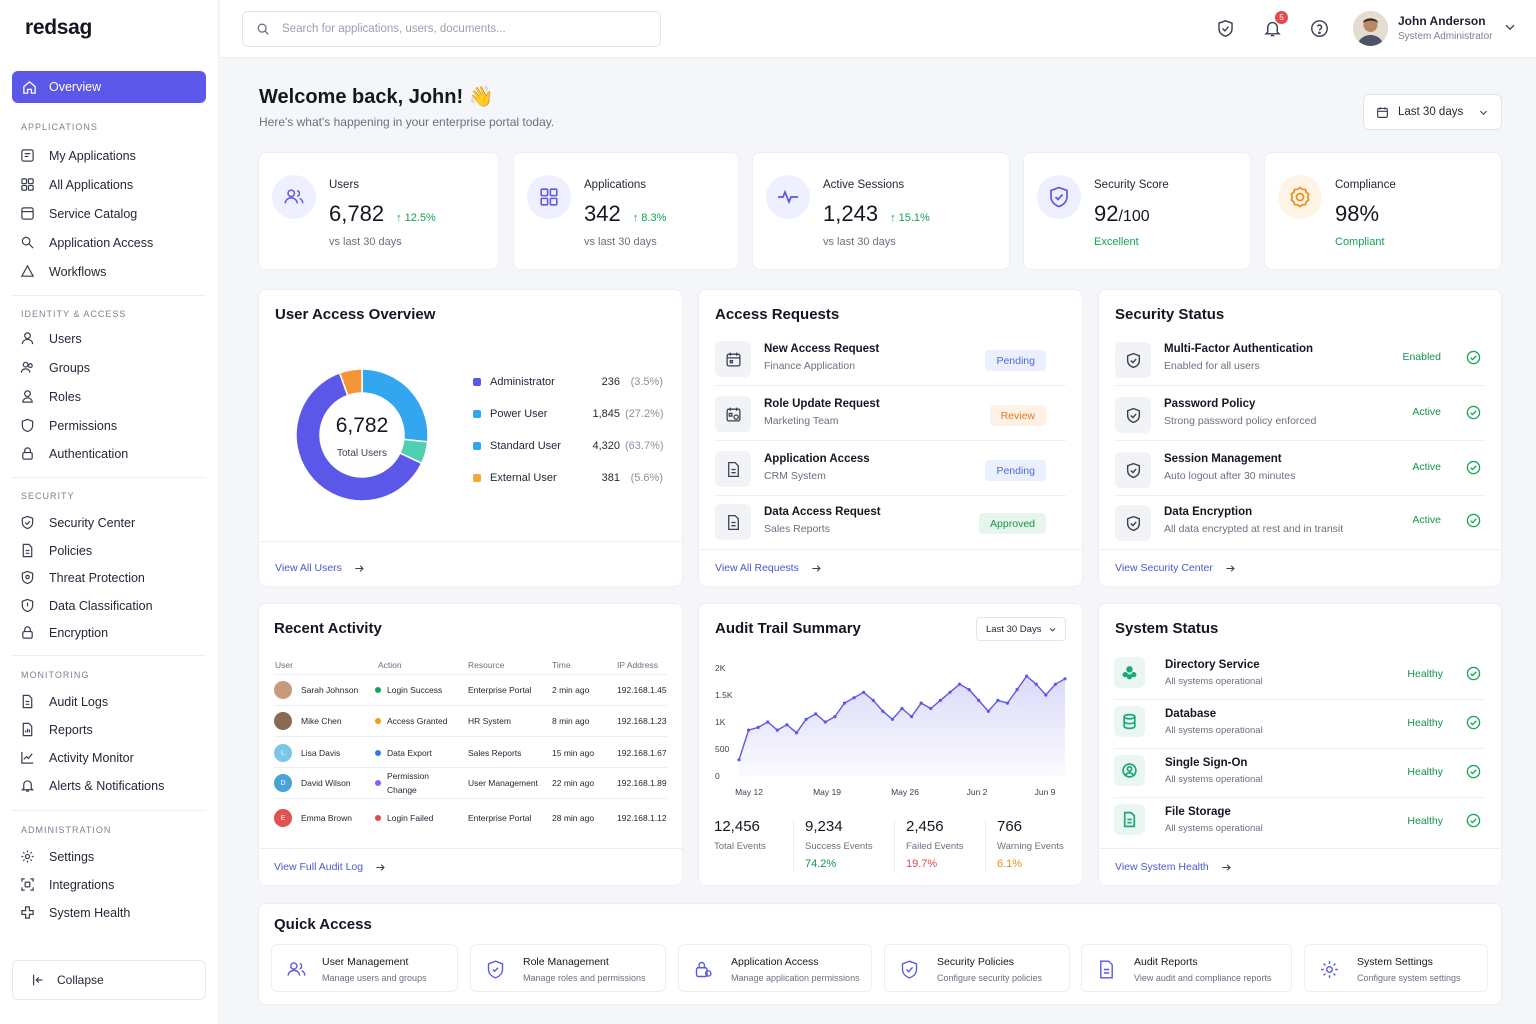 Image resolution: width=1536 pixels, height=1024 pixels. Describe the element at coordinates (86, 243) in the screenshot. I see `sidebar-item-application-access: Application Access` at that location.